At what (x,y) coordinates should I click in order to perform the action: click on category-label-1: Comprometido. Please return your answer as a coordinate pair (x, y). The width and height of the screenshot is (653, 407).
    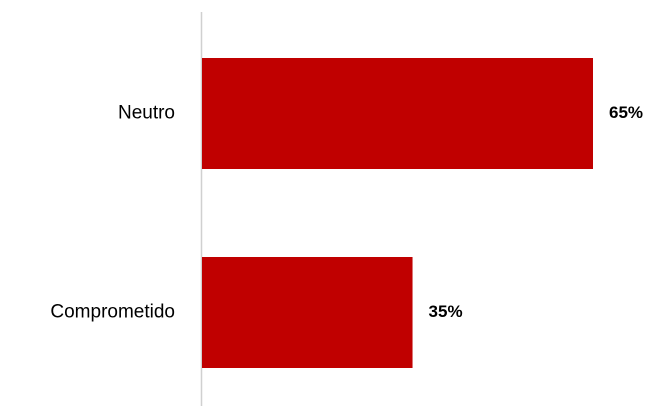
    Looking at the image, I should click on (112, 312).